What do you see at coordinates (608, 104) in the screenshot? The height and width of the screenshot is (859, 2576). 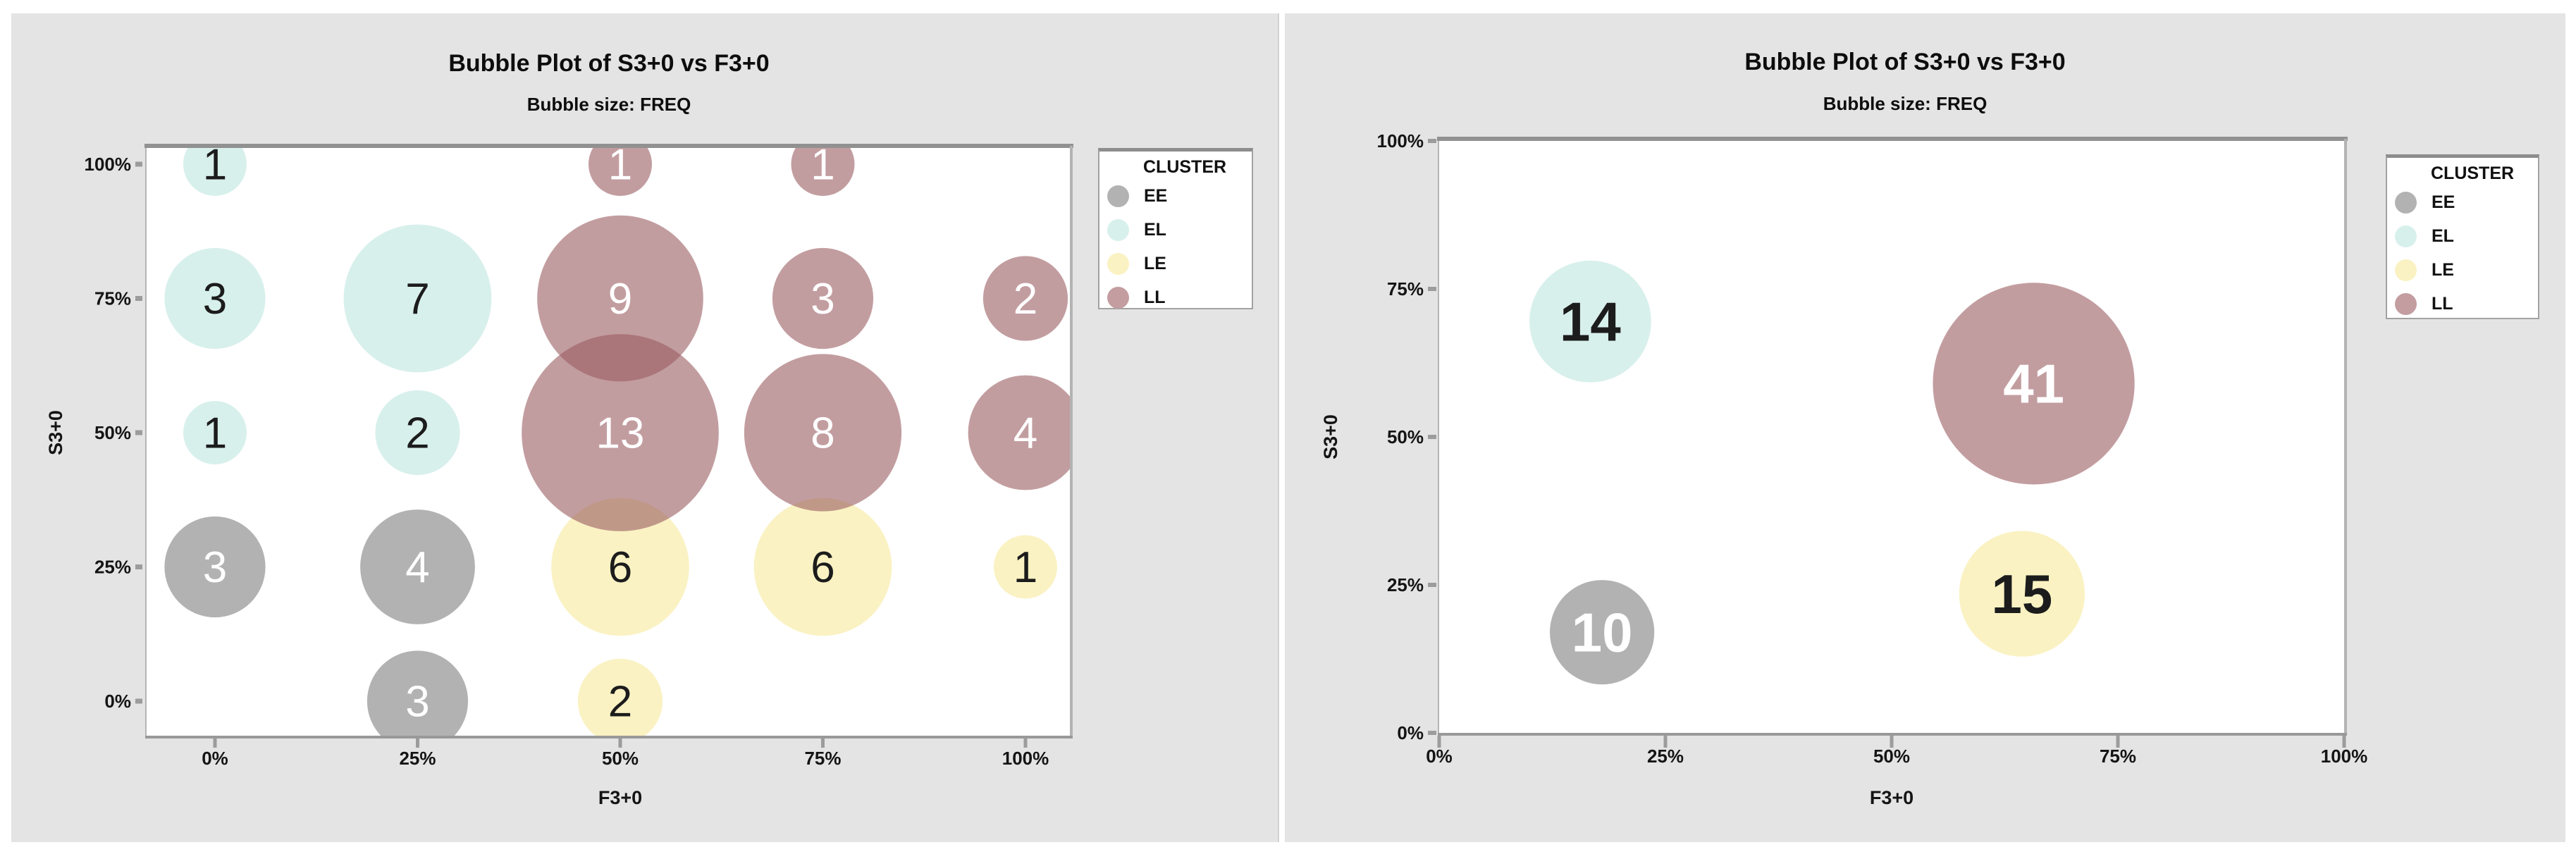 I see `chart-subtitle: Bubble size: FREQ` at bounding box center [608, 104].